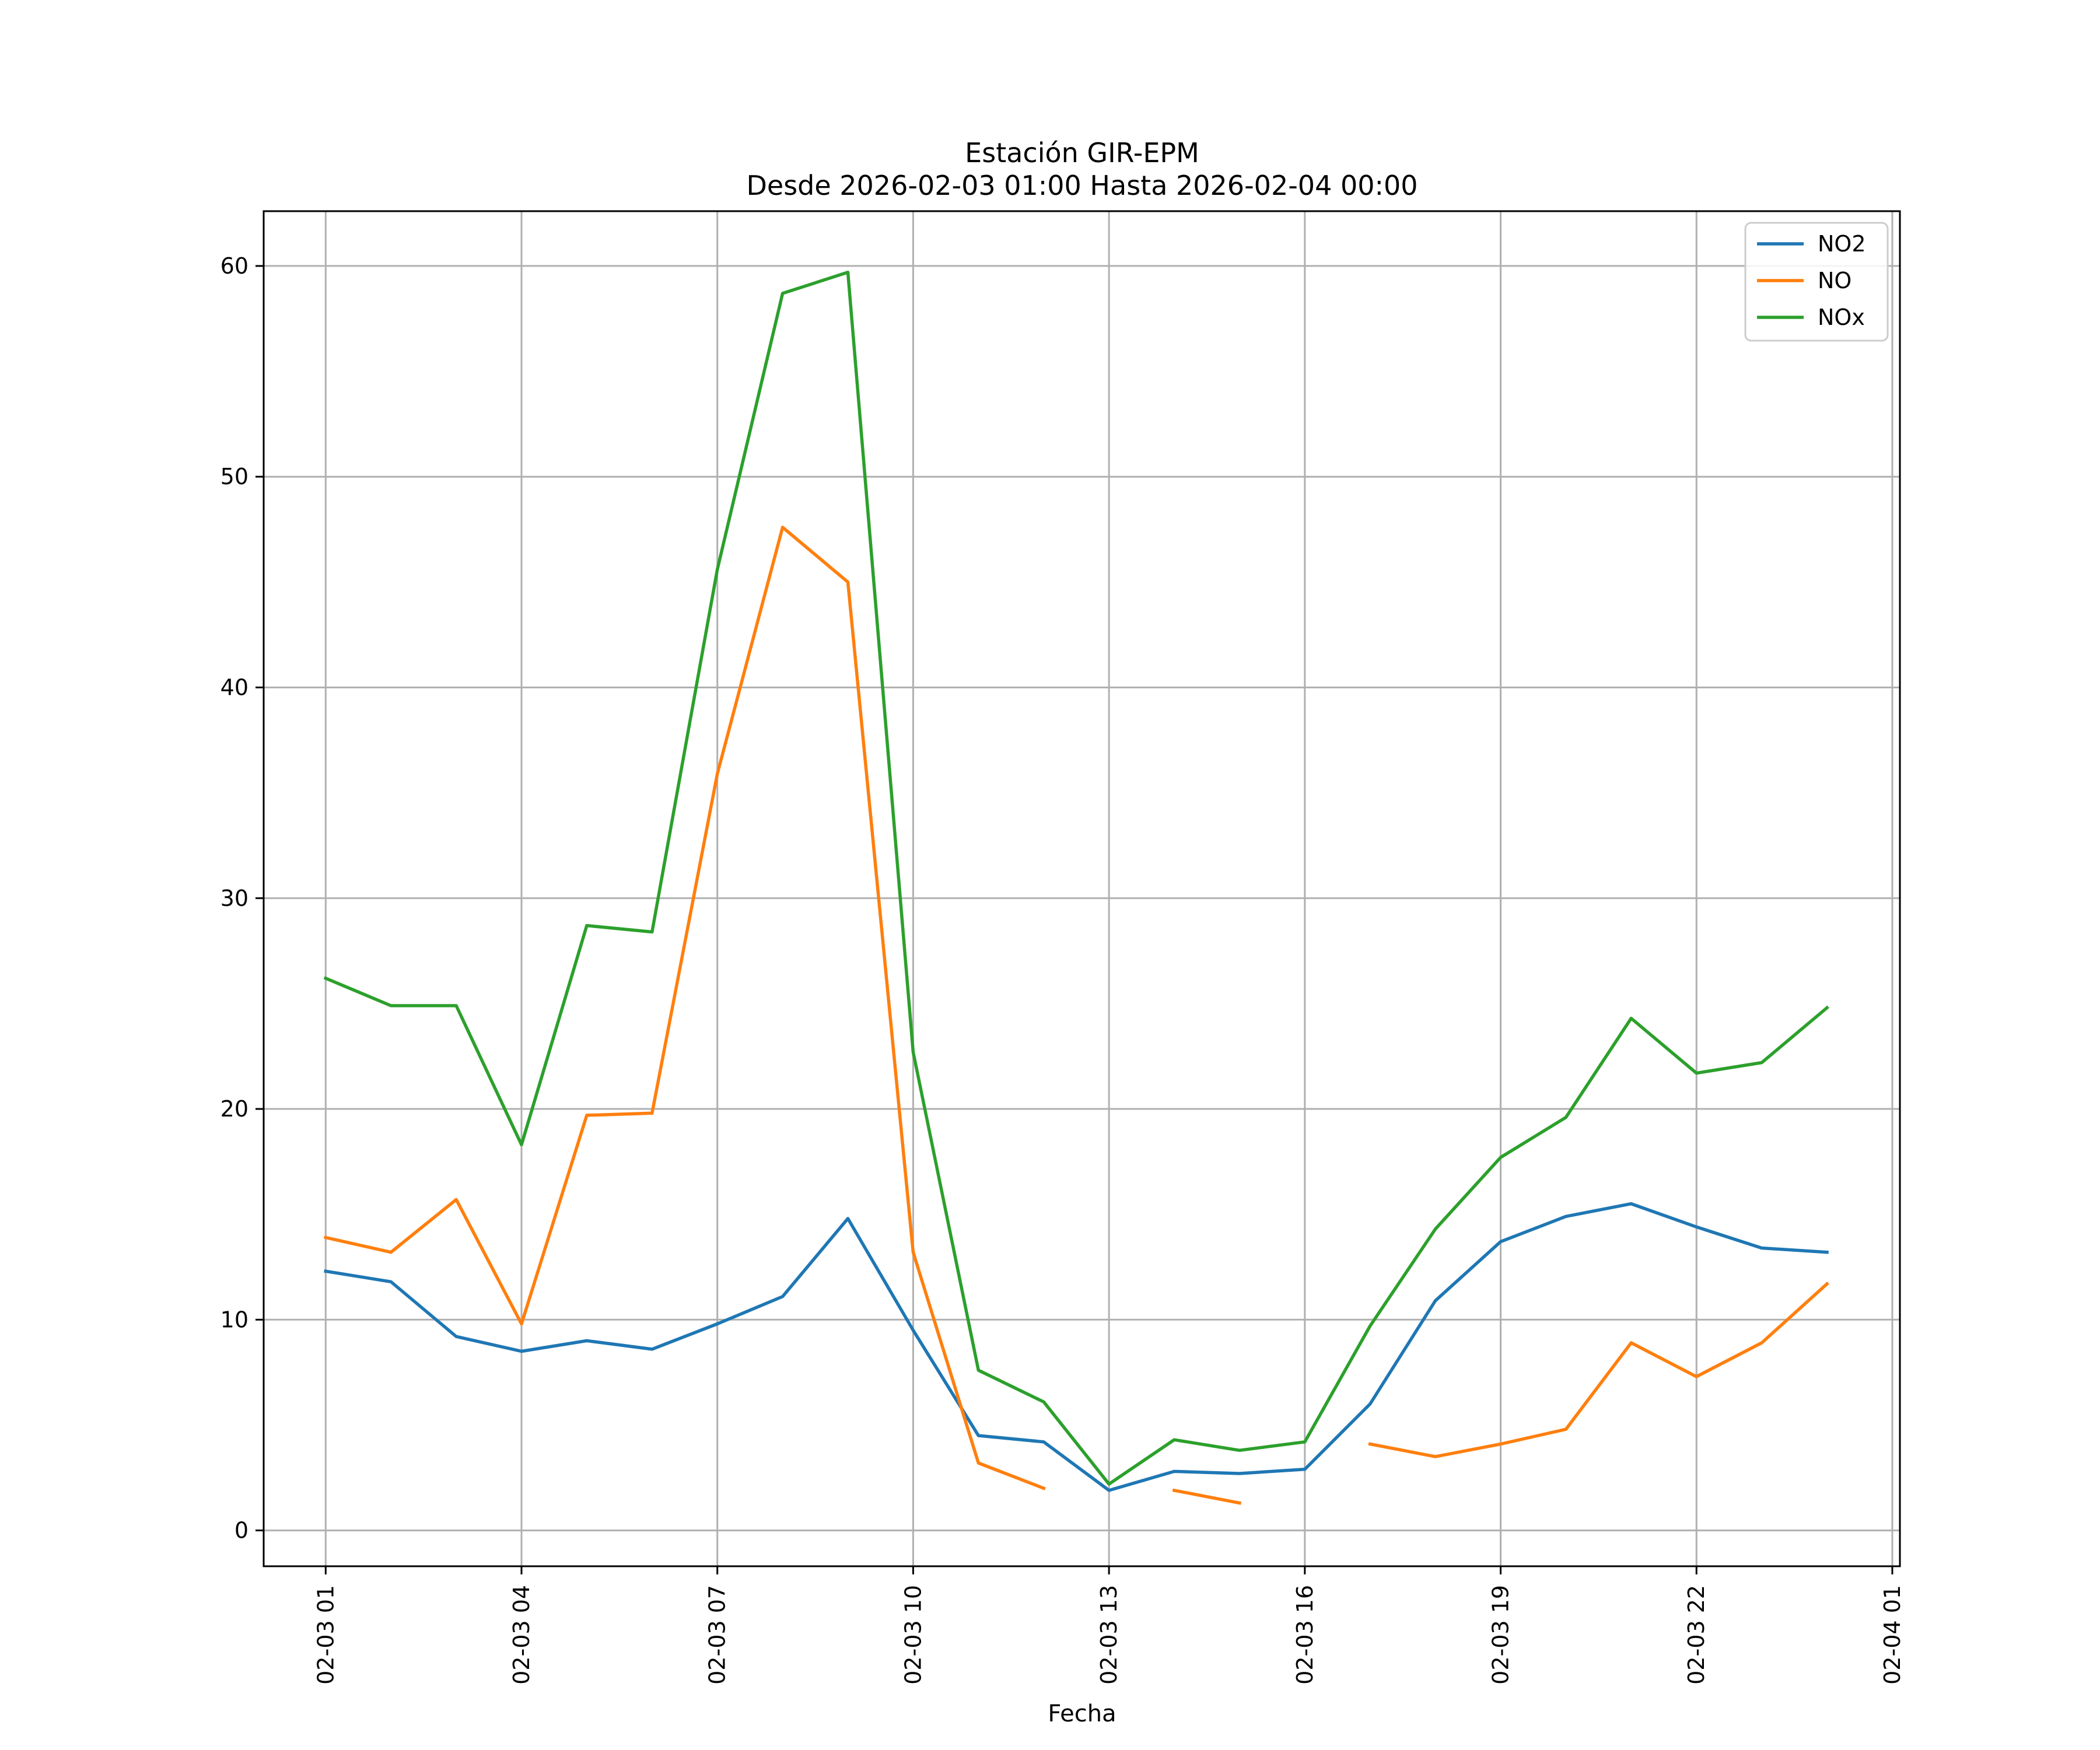 The width and height of the screenshot is (2100, 1750). I want to click on x-tick-label: 02-03 19, so click(1501, 1635).